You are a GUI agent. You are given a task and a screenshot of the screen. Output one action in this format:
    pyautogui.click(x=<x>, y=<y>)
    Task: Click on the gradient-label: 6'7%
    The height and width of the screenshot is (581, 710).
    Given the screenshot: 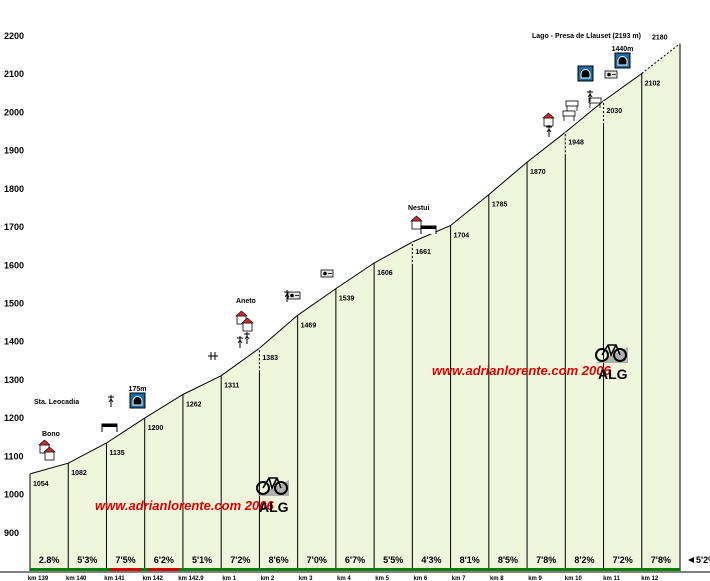 What is the action you would take?
    pyautogui.click(x=355, y=560)
    